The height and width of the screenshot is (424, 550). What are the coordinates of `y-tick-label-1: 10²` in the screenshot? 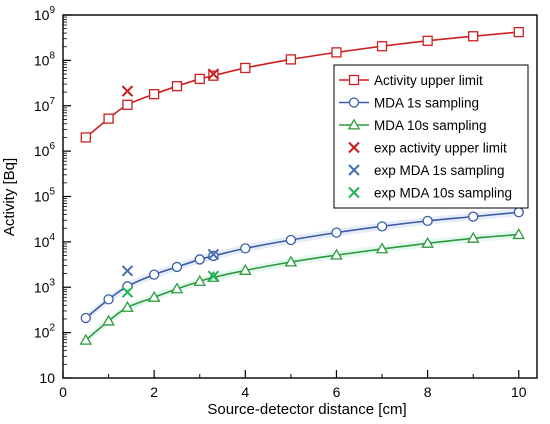 It's located at (45, 332).